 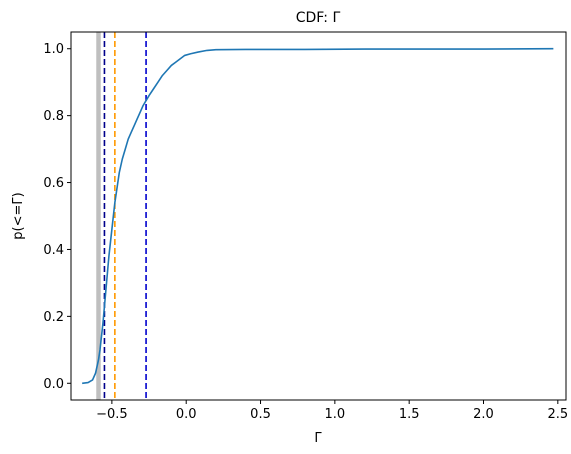 What do you see at coordinates (98, 216) in the screenshot?
I see `shaded-span` at bounding box center [98, 216].